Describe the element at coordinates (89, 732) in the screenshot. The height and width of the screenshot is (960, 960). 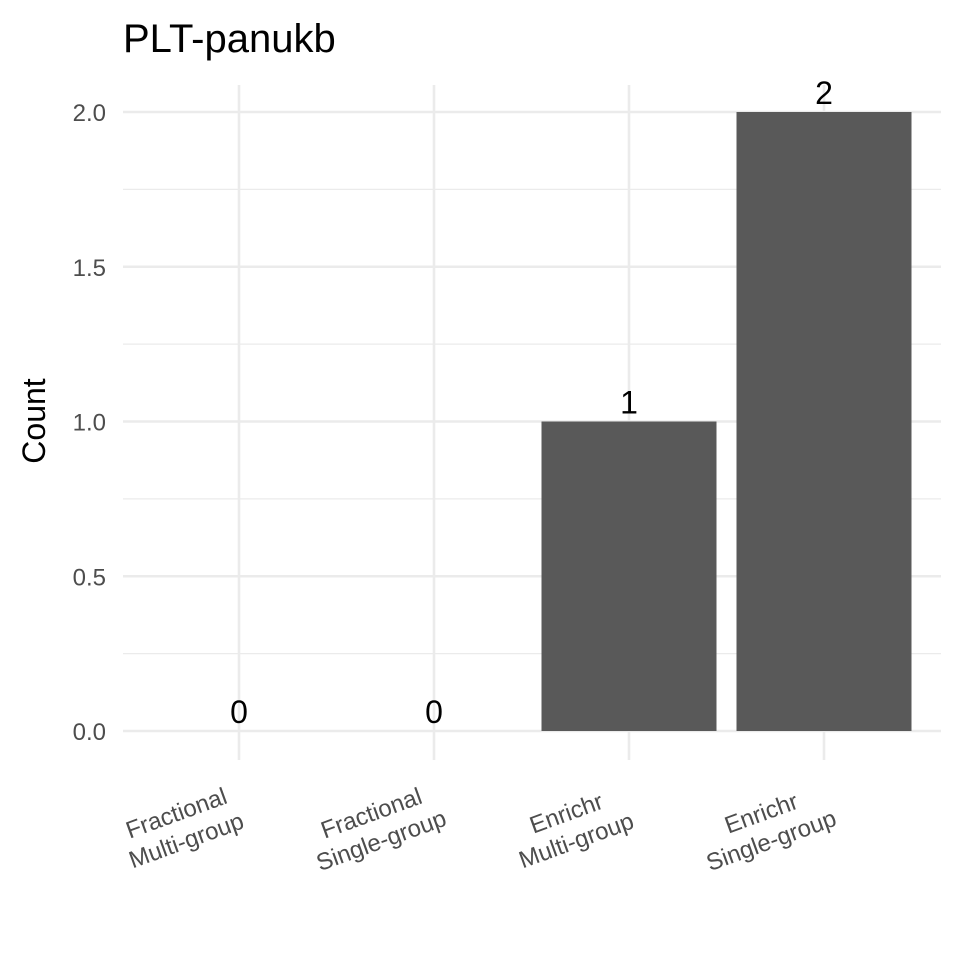
I see `y-tick-label: 0.0` at that location.